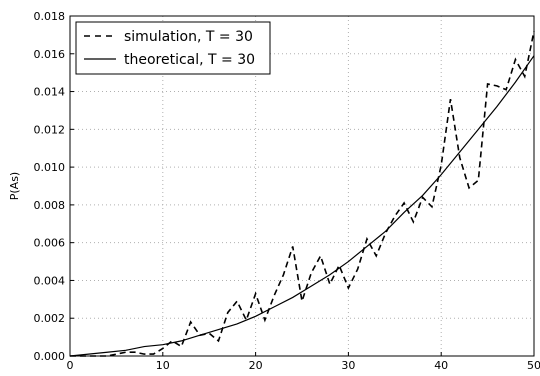 The height and width of the screenshot is (376, 540). What do you see at coordinates (50, 318) in the screenshot?
I see `y-tick-label: 0.002` at bounding box center [50, 318].